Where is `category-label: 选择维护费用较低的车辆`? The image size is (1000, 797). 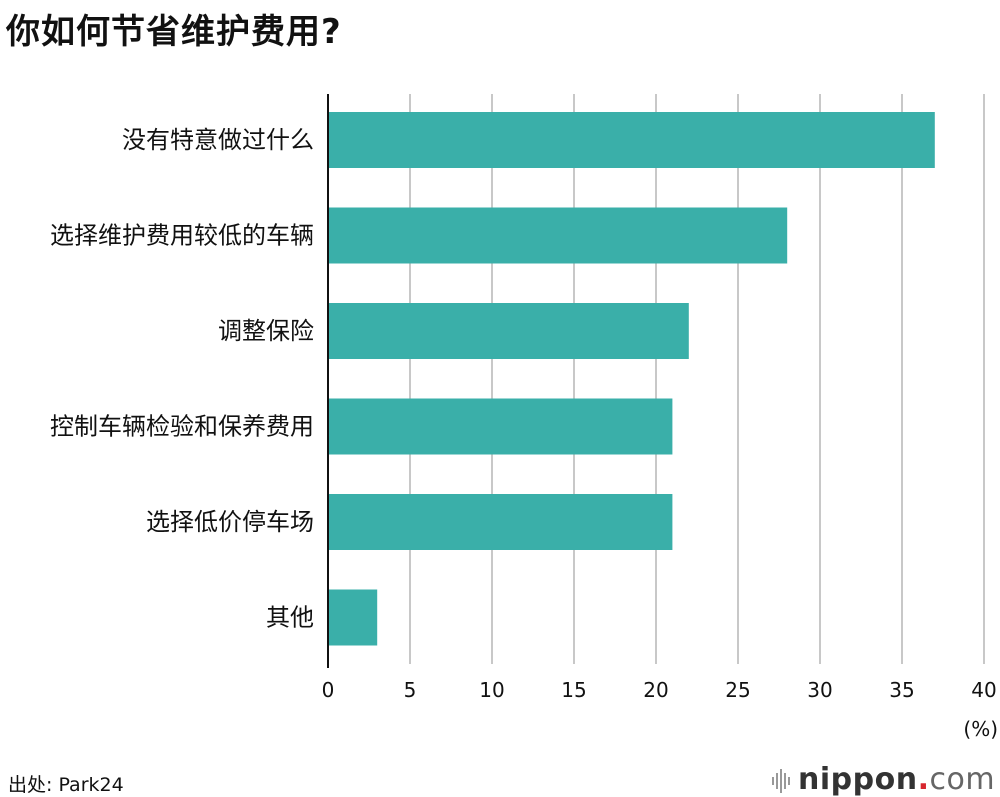
category-label: 选择维护费用较低的车辆 is located at coordinates (182, 236).